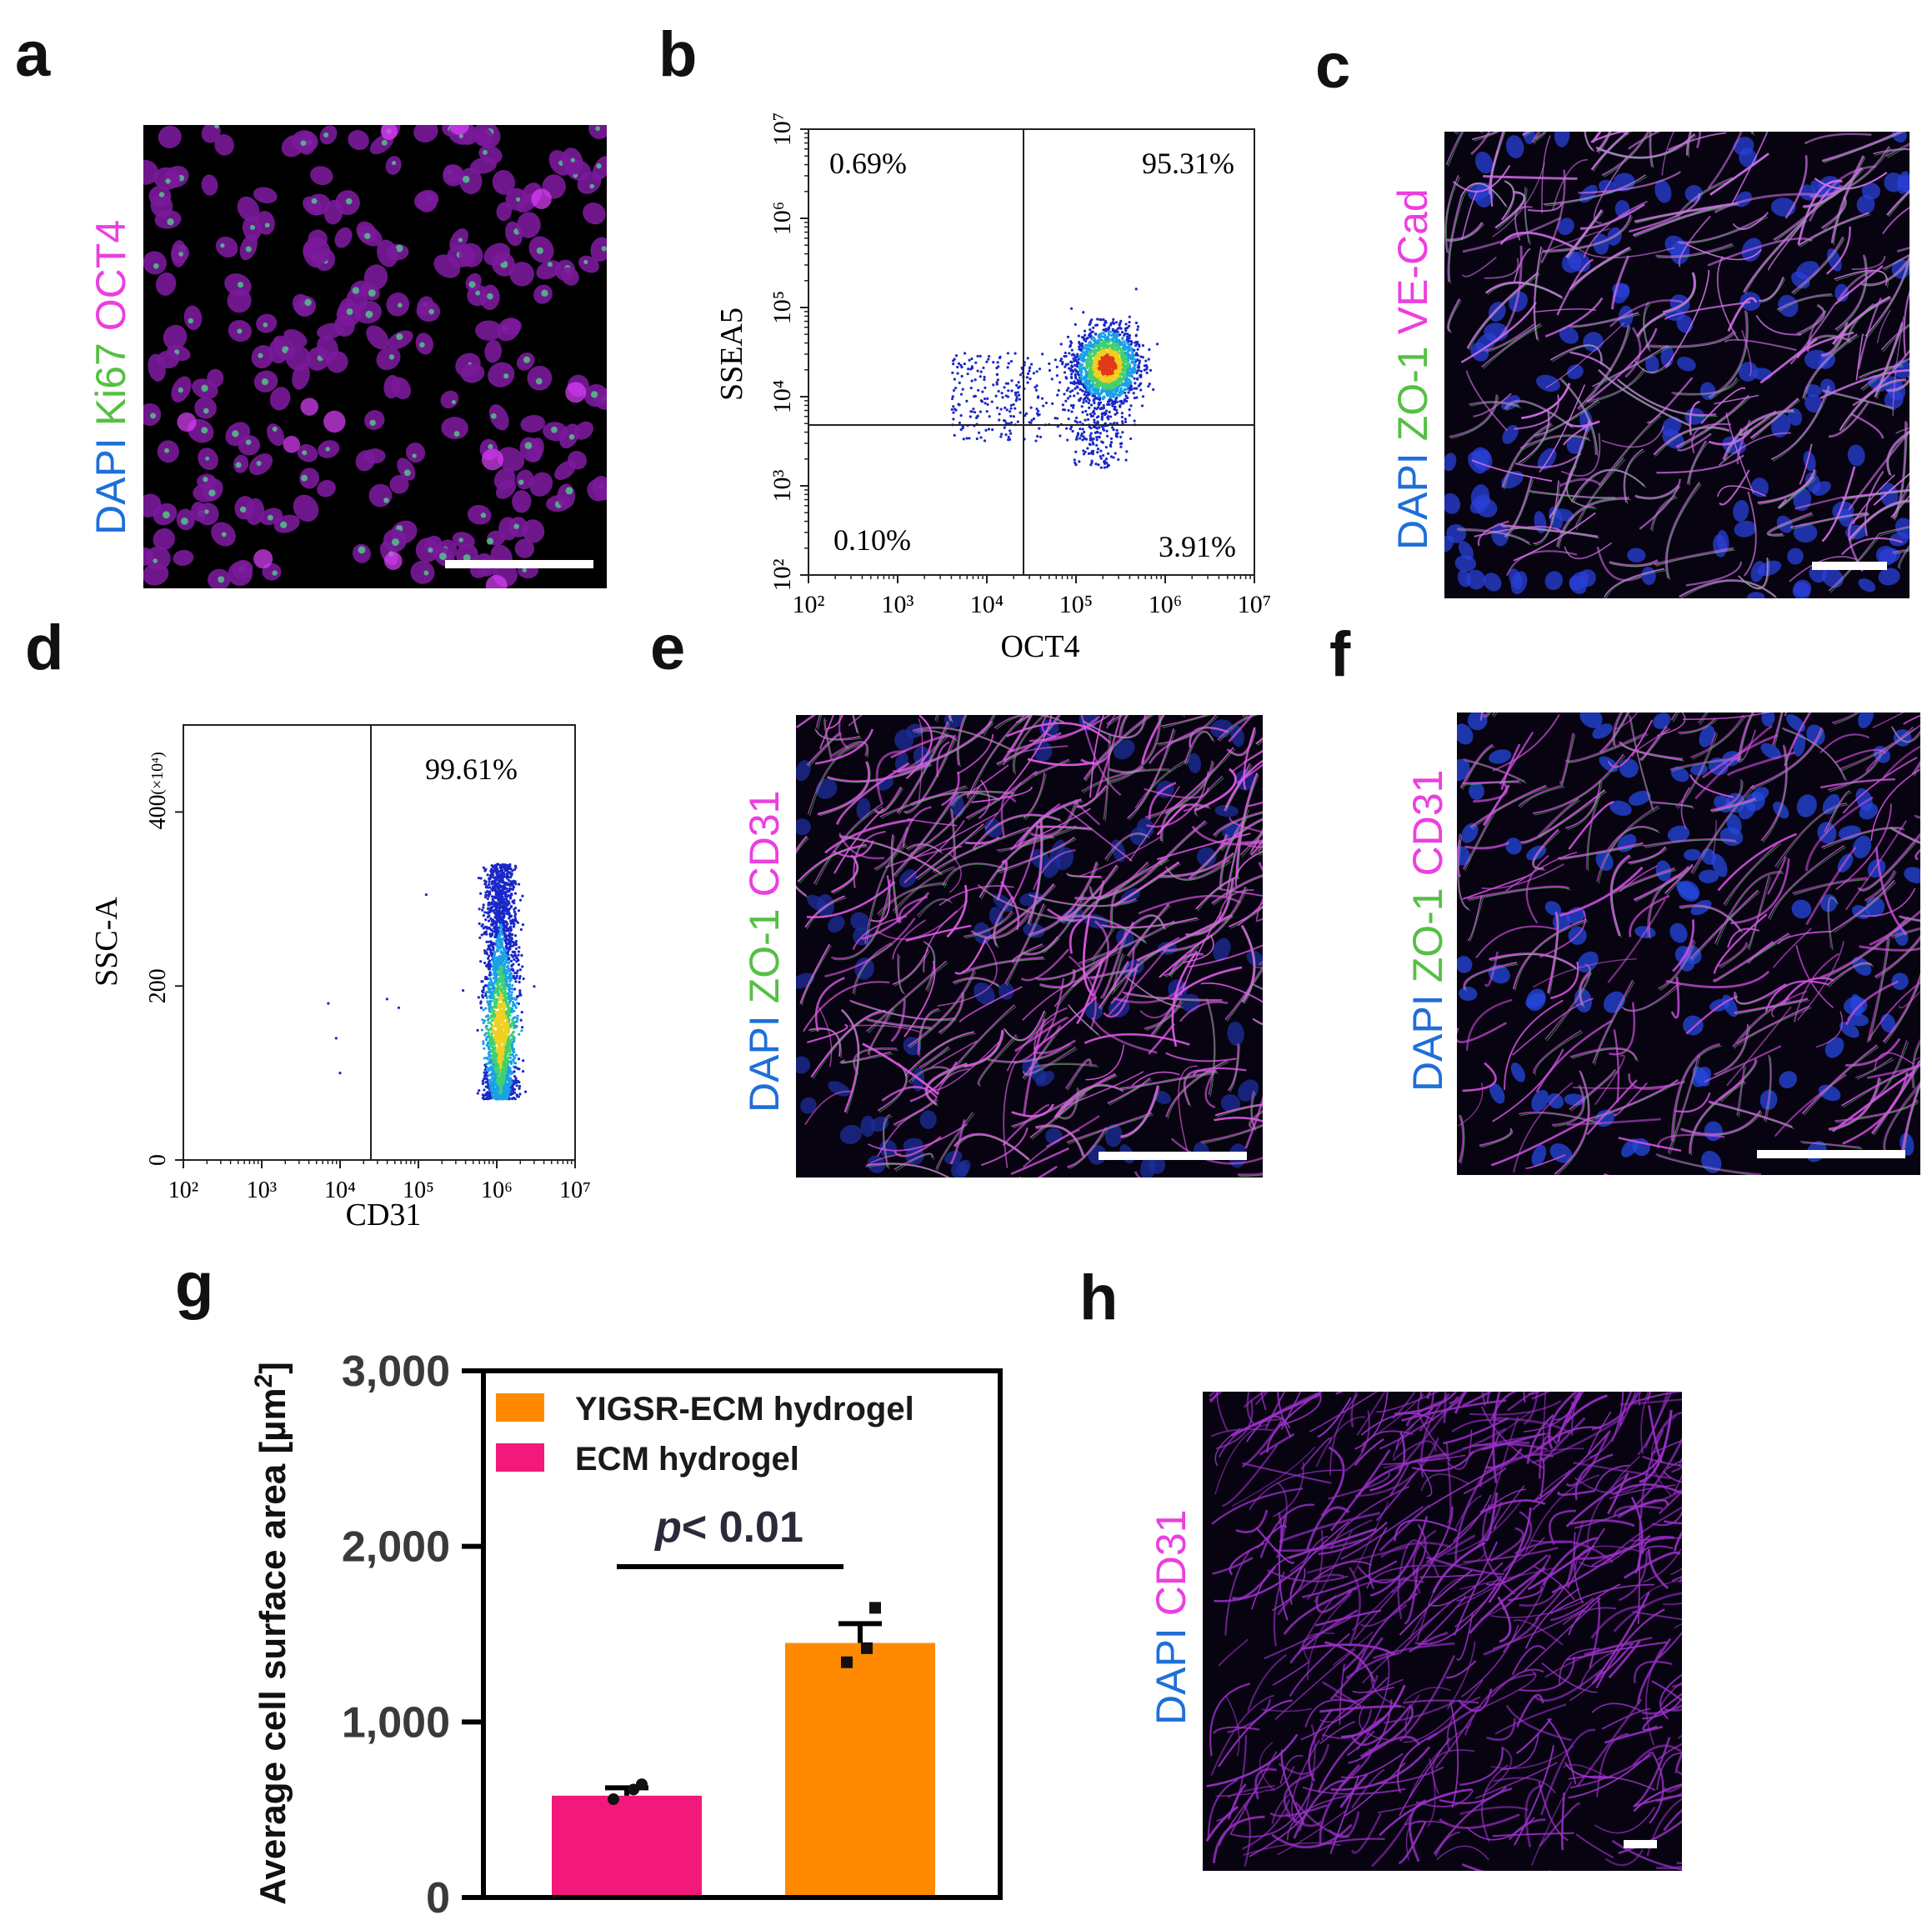 The height and width of the screenshot is (1920, 1932). Describe the element at coordinates (1340, 654) in the screenshot. I see `panel-label-f: f` at that location.